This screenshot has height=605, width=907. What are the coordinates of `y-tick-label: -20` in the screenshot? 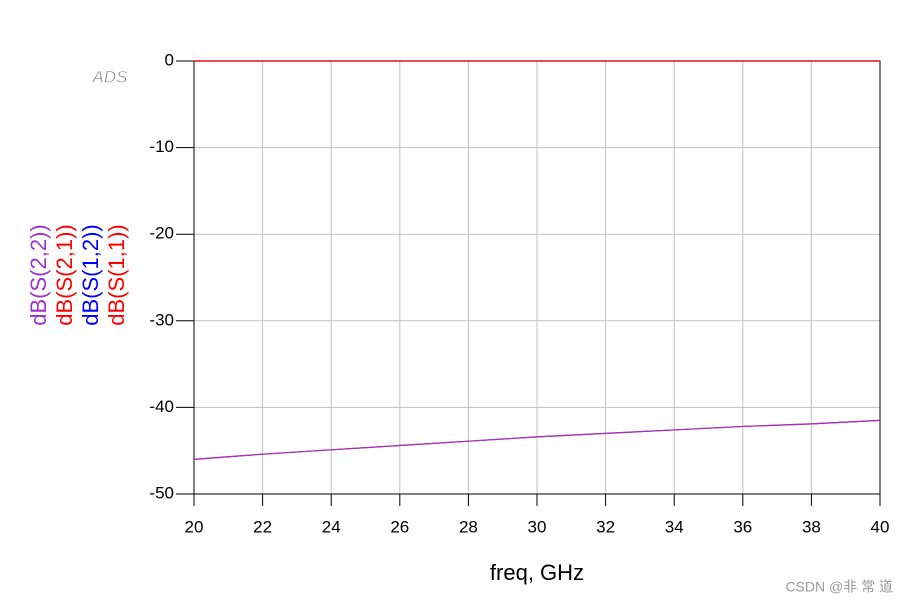 It's located at (161, 233).